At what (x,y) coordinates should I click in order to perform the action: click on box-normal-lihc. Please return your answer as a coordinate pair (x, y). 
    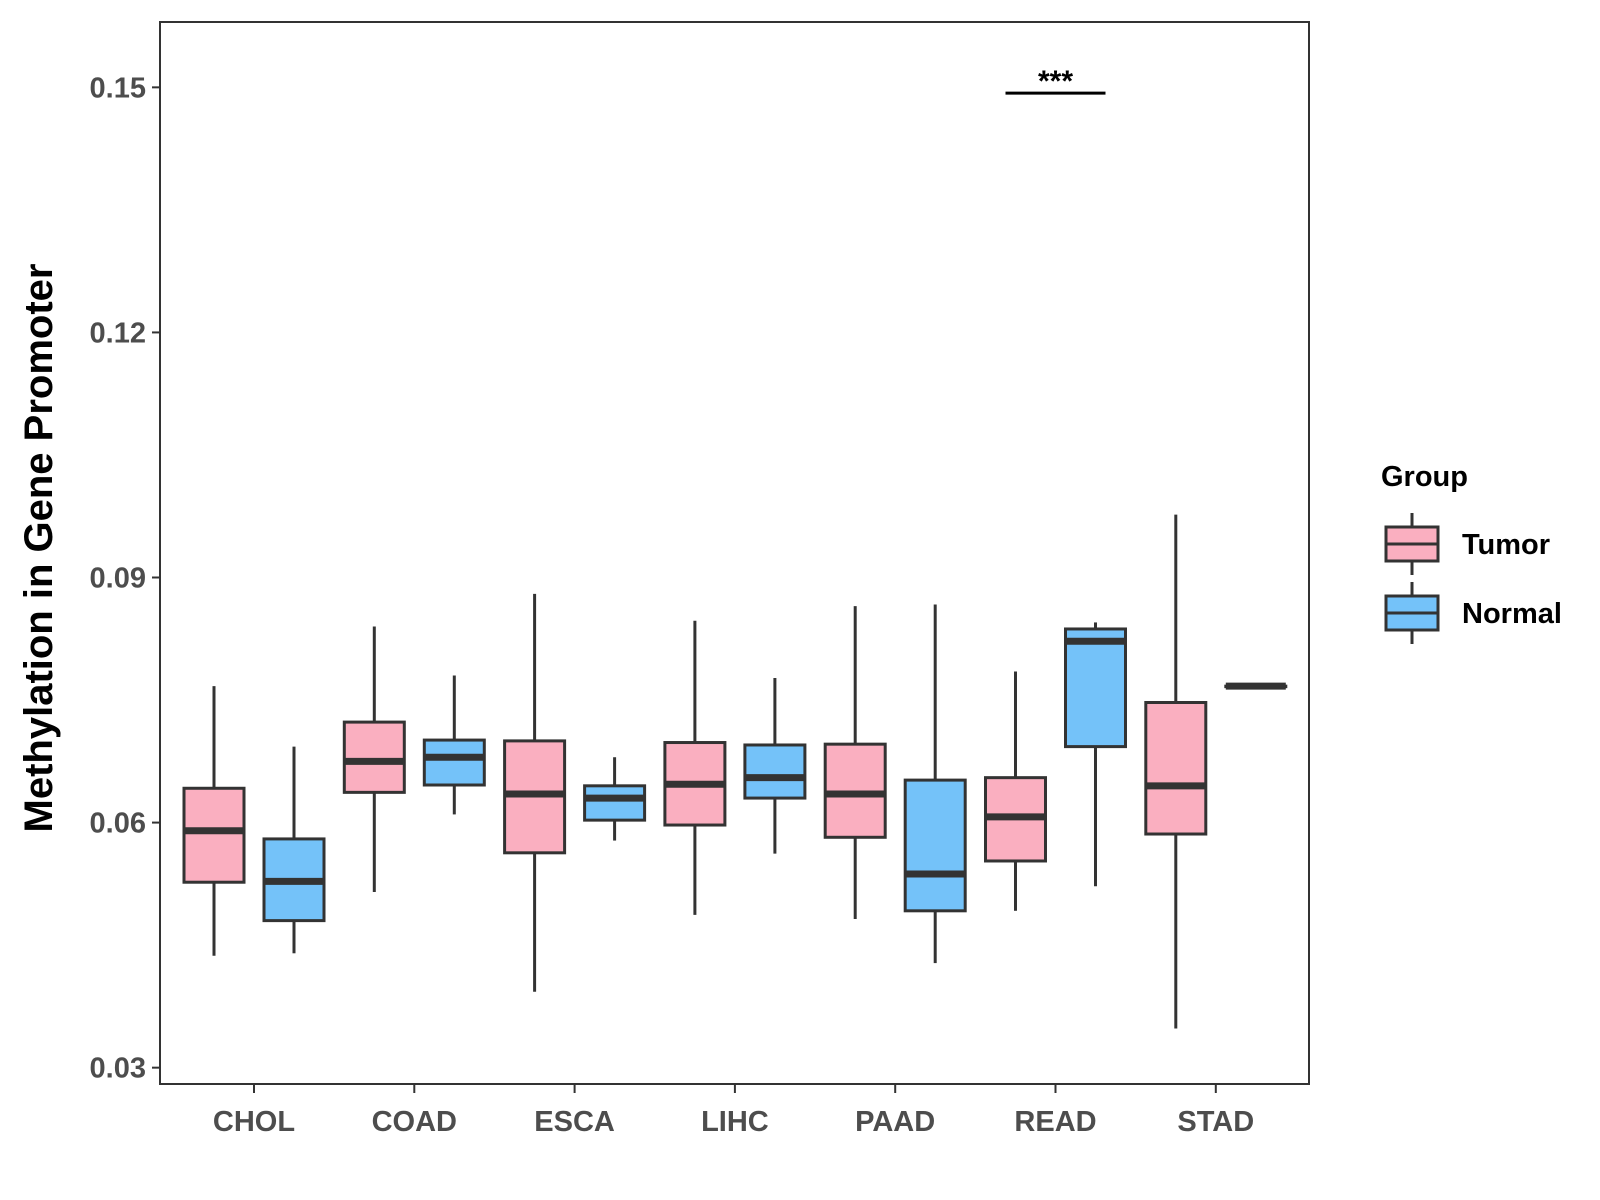
    Looking at the image, I should click on (775, 765).